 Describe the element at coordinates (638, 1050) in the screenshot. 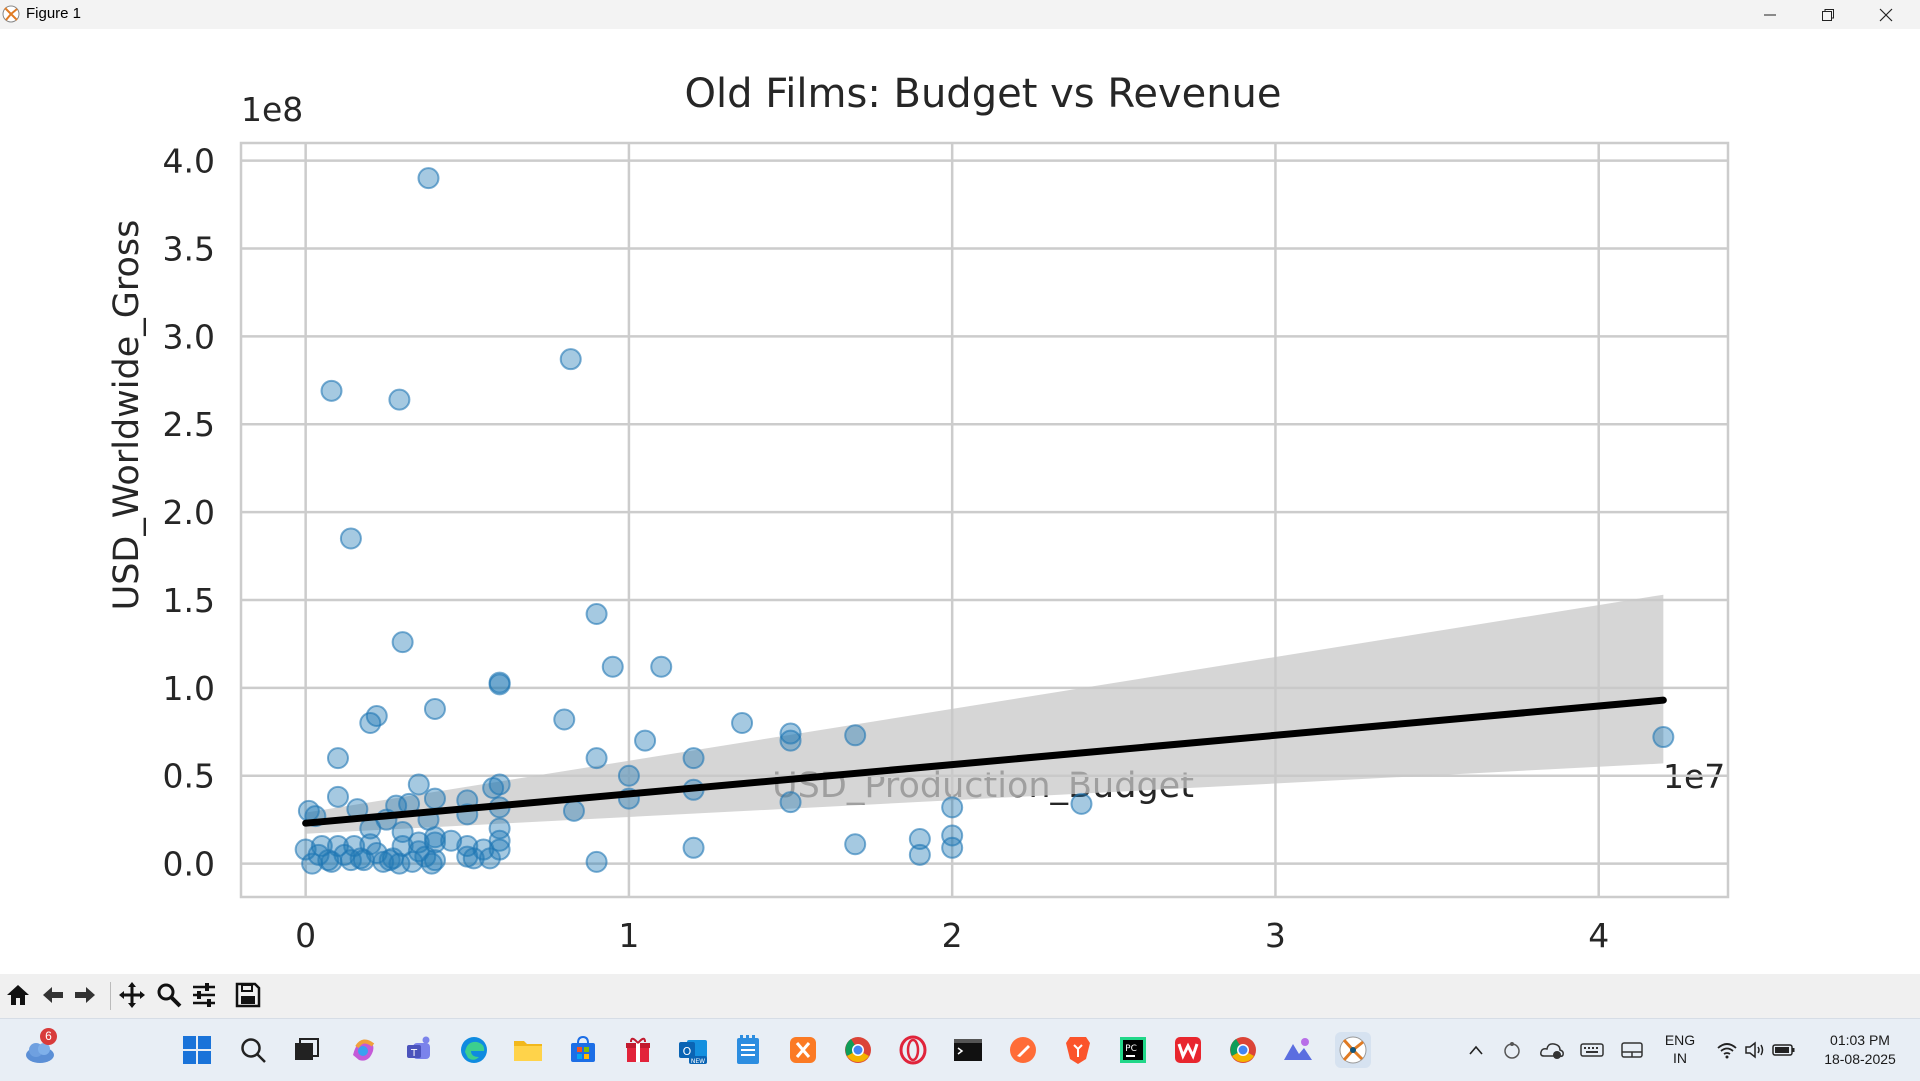

I see `gift-app-button` at that location.